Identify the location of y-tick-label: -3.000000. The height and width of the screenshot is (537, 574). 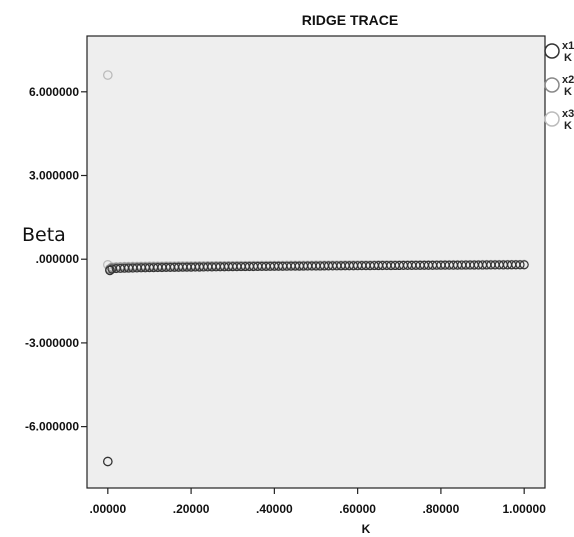
(52, 343).